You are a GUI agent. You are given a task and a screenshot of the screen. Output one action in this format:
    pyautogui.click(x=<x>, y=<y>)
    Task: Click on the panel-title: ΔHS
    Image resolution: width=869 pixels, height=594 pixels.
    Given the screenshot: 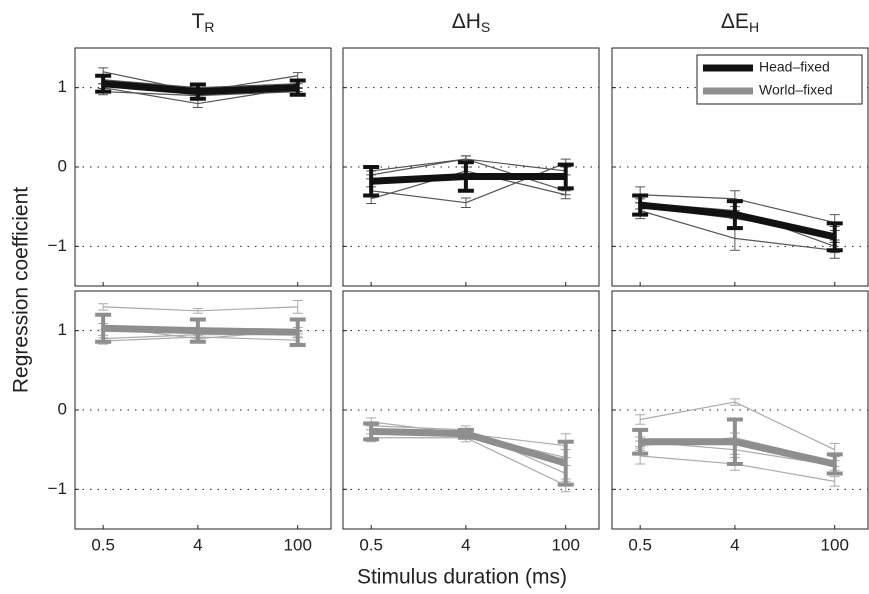 What is the action you would take?
    pyautogui.click(x=471, y=22)
    